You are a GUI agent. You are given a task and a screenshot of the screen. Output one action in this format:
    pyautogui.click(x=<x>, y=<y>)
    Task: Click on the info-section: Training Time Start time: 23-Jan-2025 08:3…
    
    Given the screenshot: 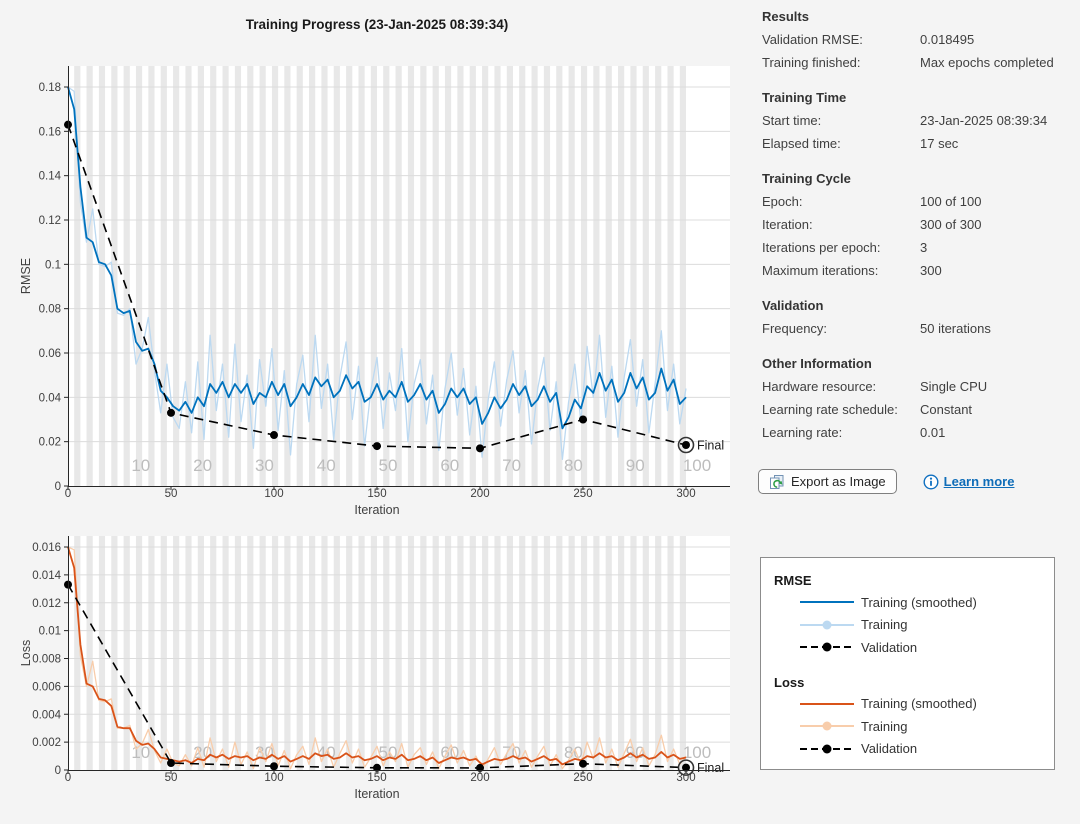 What is the action you would take?
    pyautogui.click(x=918, y=120)
    